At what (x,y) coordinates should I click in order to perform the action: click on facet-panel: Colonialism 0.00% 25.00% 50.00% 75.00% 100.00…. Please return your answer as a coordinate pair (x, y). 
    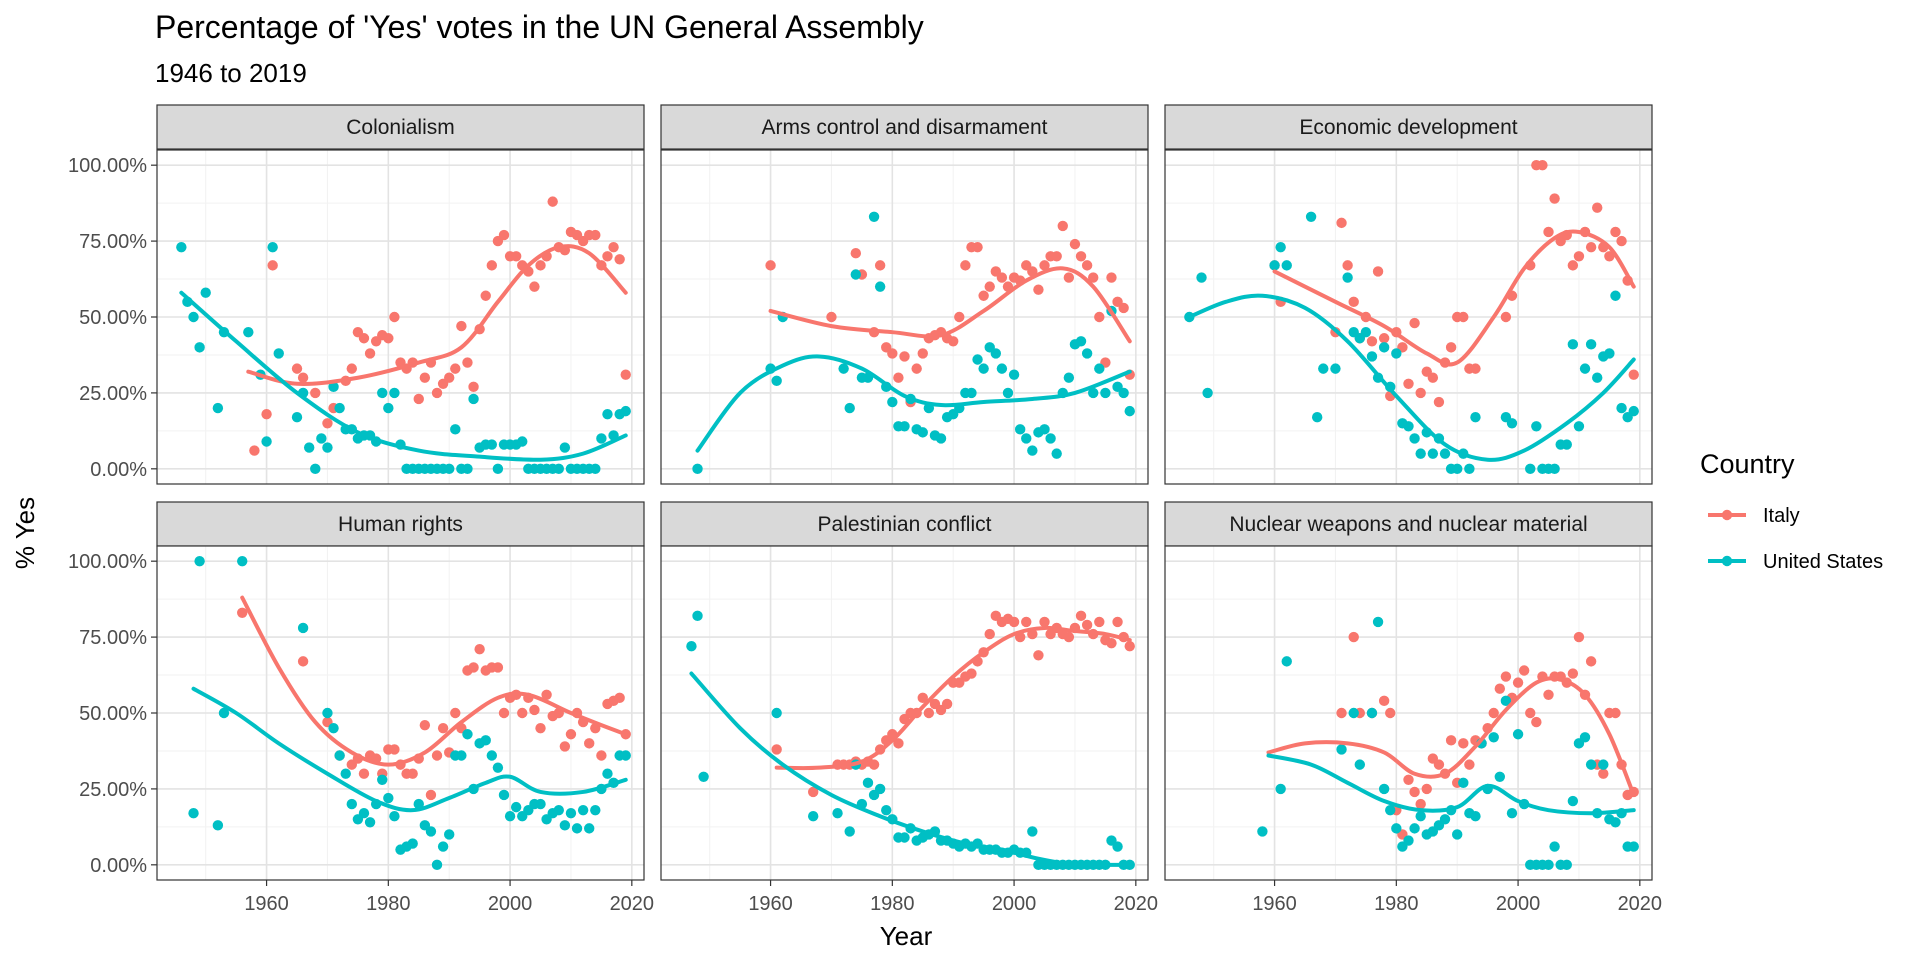
    Looking at the image, I should click on (356, 294).